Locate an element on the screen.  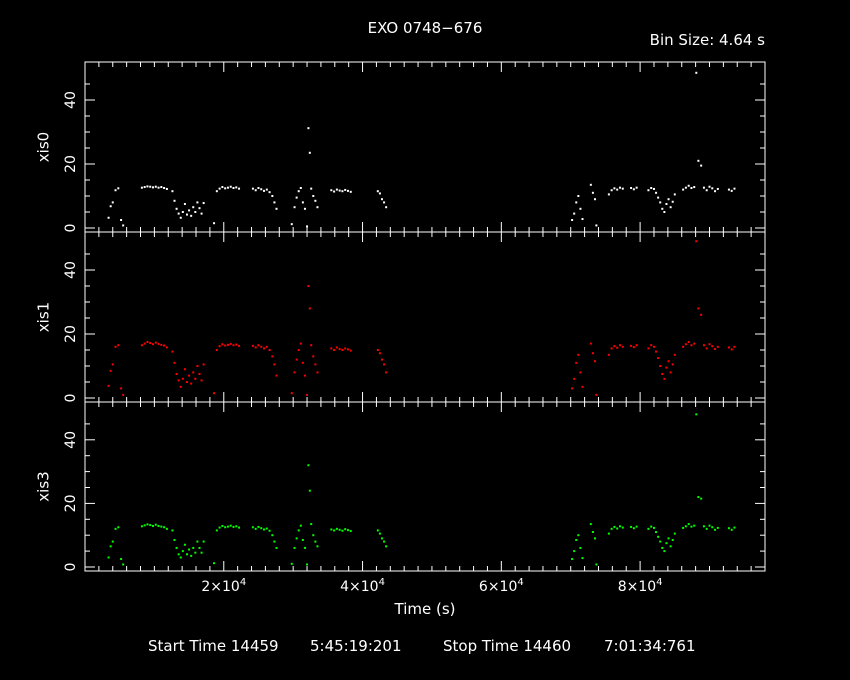
start-time-label: Start Time 14459 is located at coordinates (213, 646).